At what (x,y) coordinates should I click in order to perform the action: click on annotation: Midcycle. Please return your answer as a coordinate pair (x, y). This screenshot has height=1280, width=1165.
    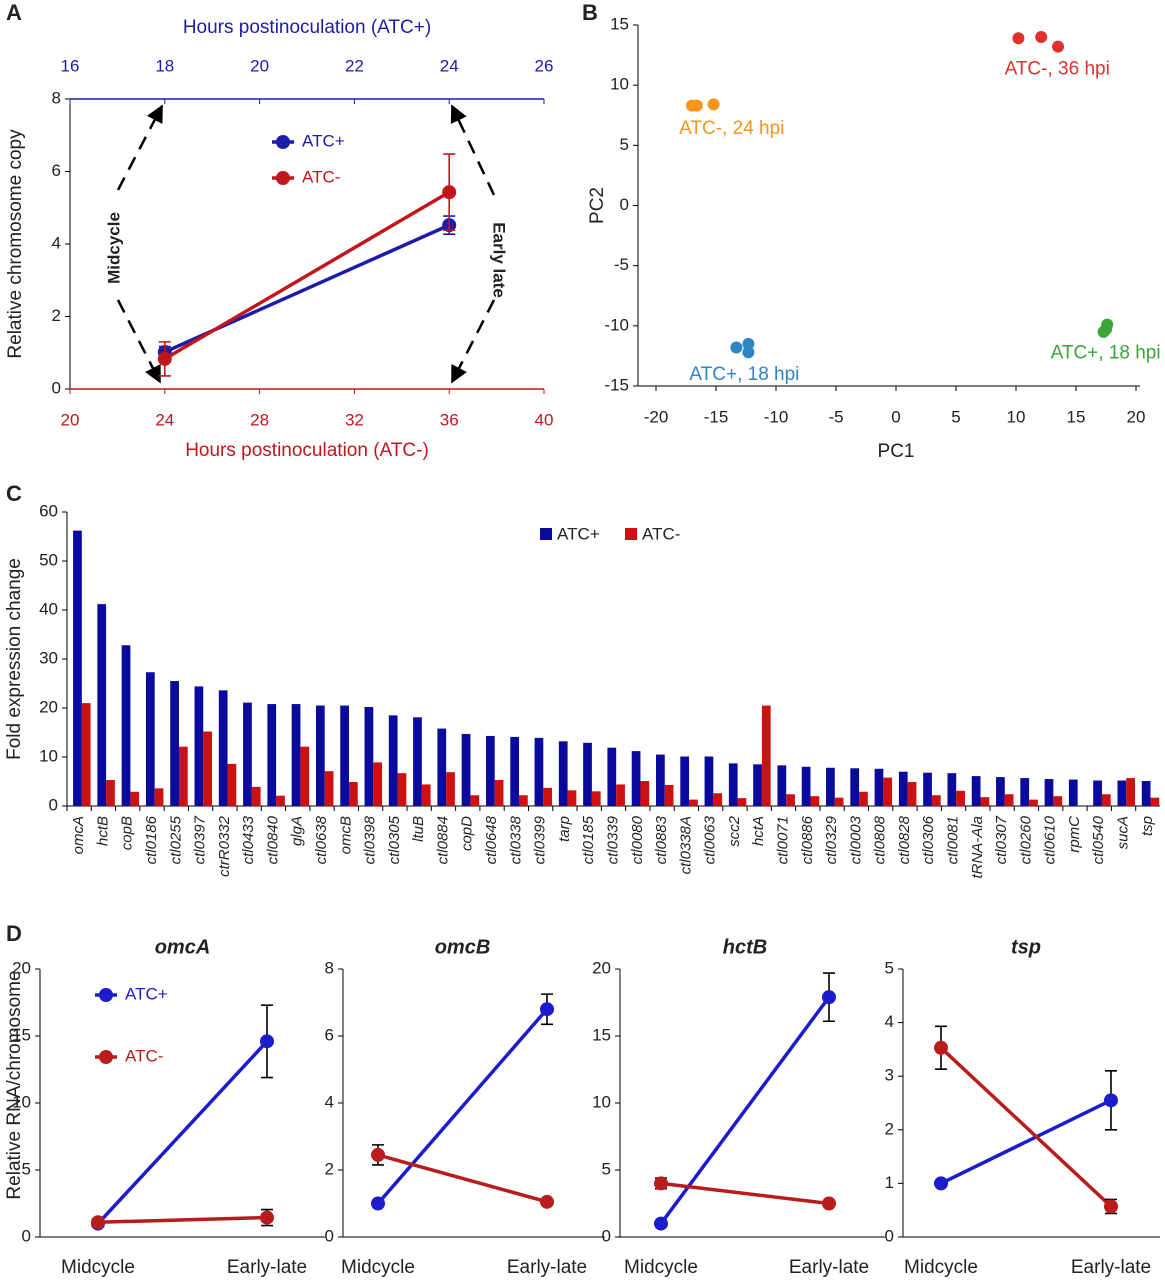
    Looking at the image, I should click on (113, 248).